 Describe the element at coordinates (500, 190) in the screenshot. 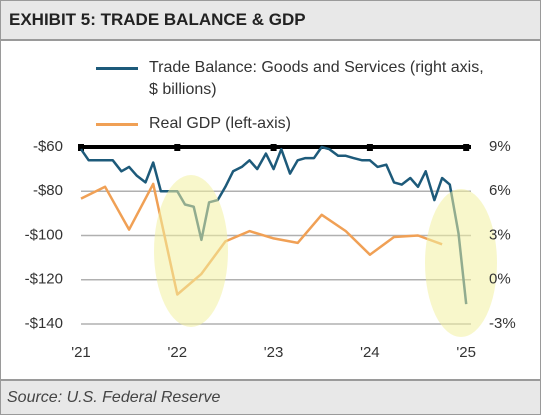

I see `y2-tick-label: 6%` at that location.